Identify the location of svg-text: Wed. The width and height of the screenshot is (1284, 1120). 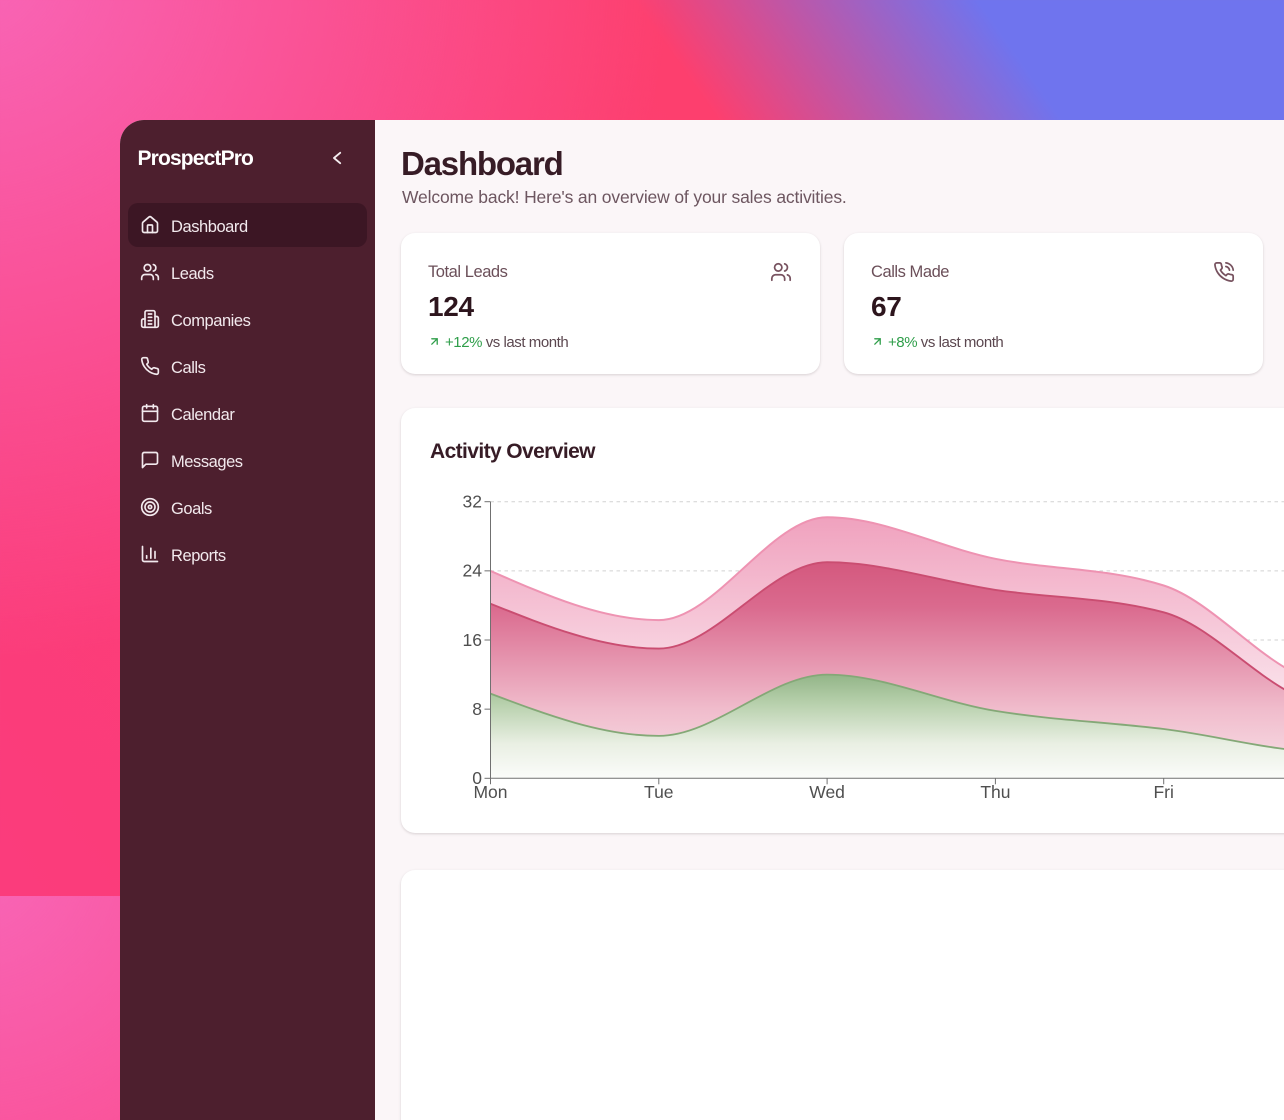
(827, 792).